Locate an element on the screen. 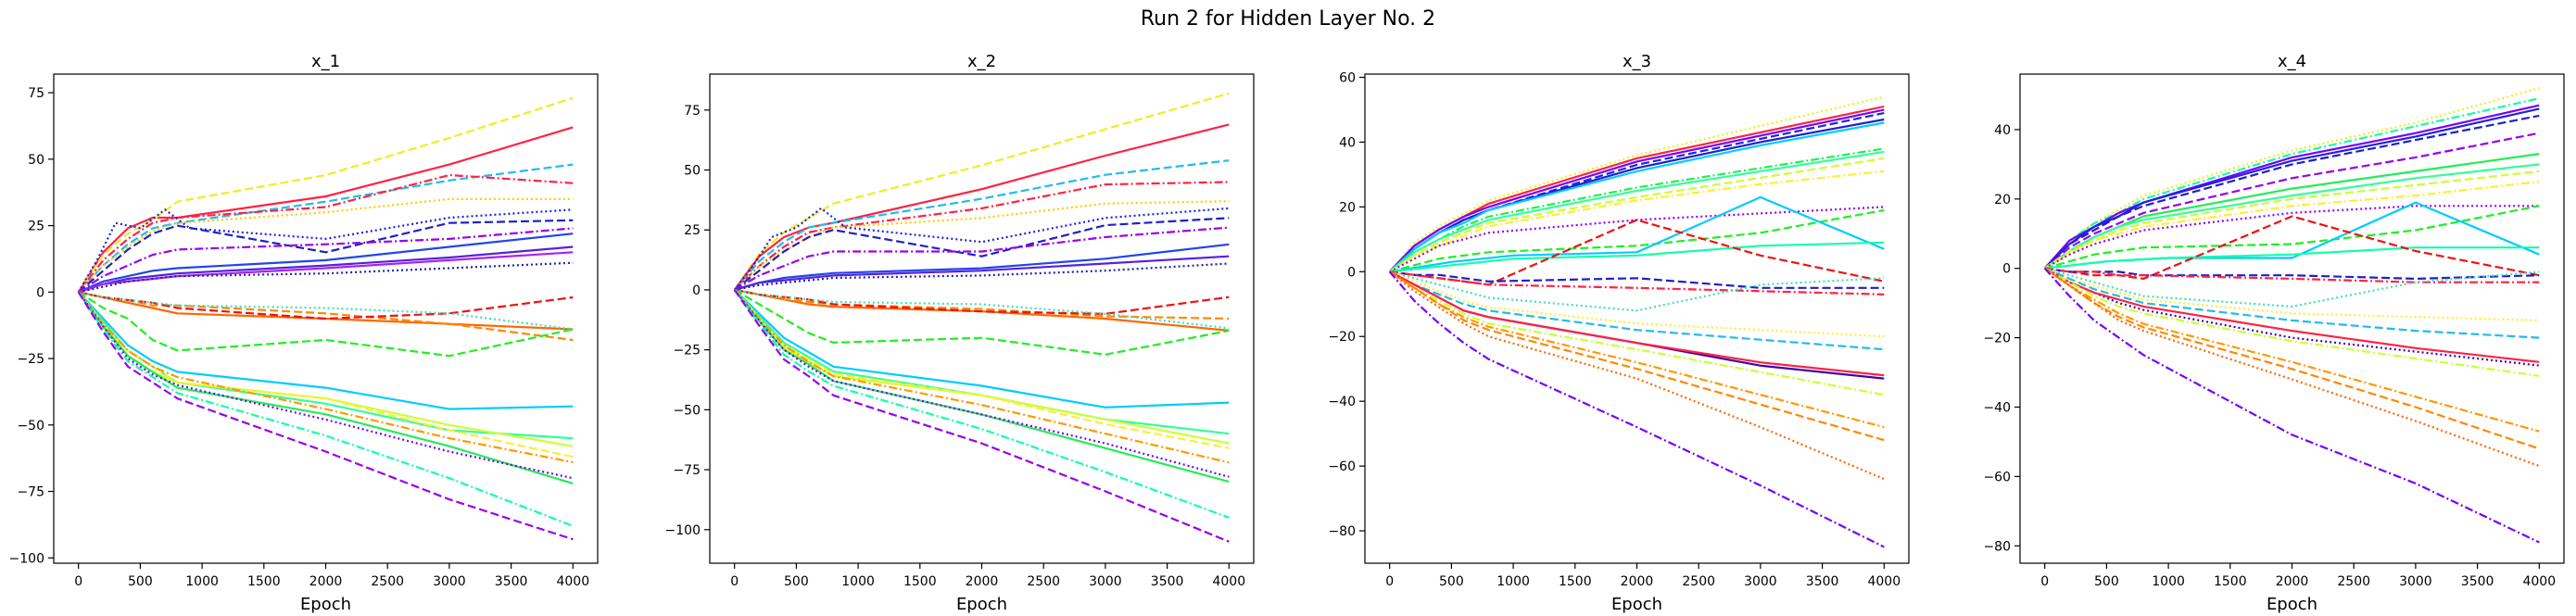 Image resolution: width=2576 pixels, height=616 pixels. y-tick-label: −40 is located at coordinates (1342, 402).